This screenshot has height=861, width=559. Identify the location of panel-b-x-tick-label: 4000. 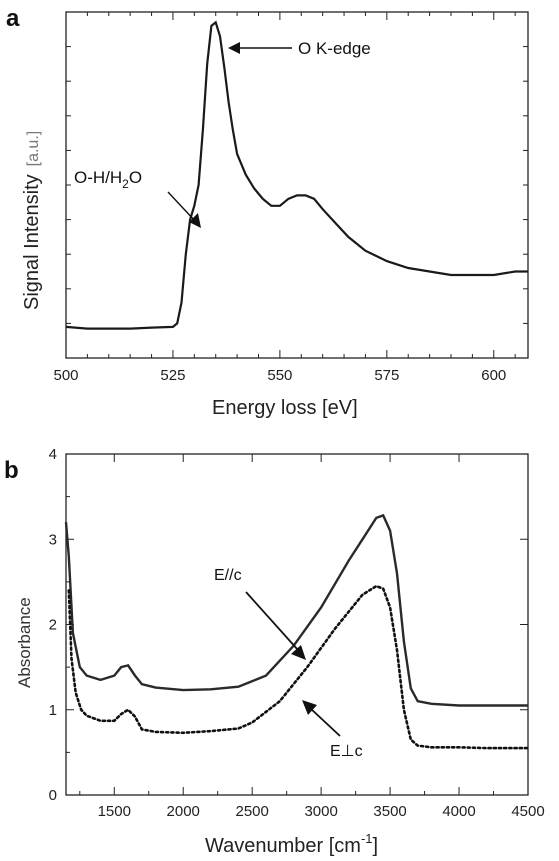
(458, 811).